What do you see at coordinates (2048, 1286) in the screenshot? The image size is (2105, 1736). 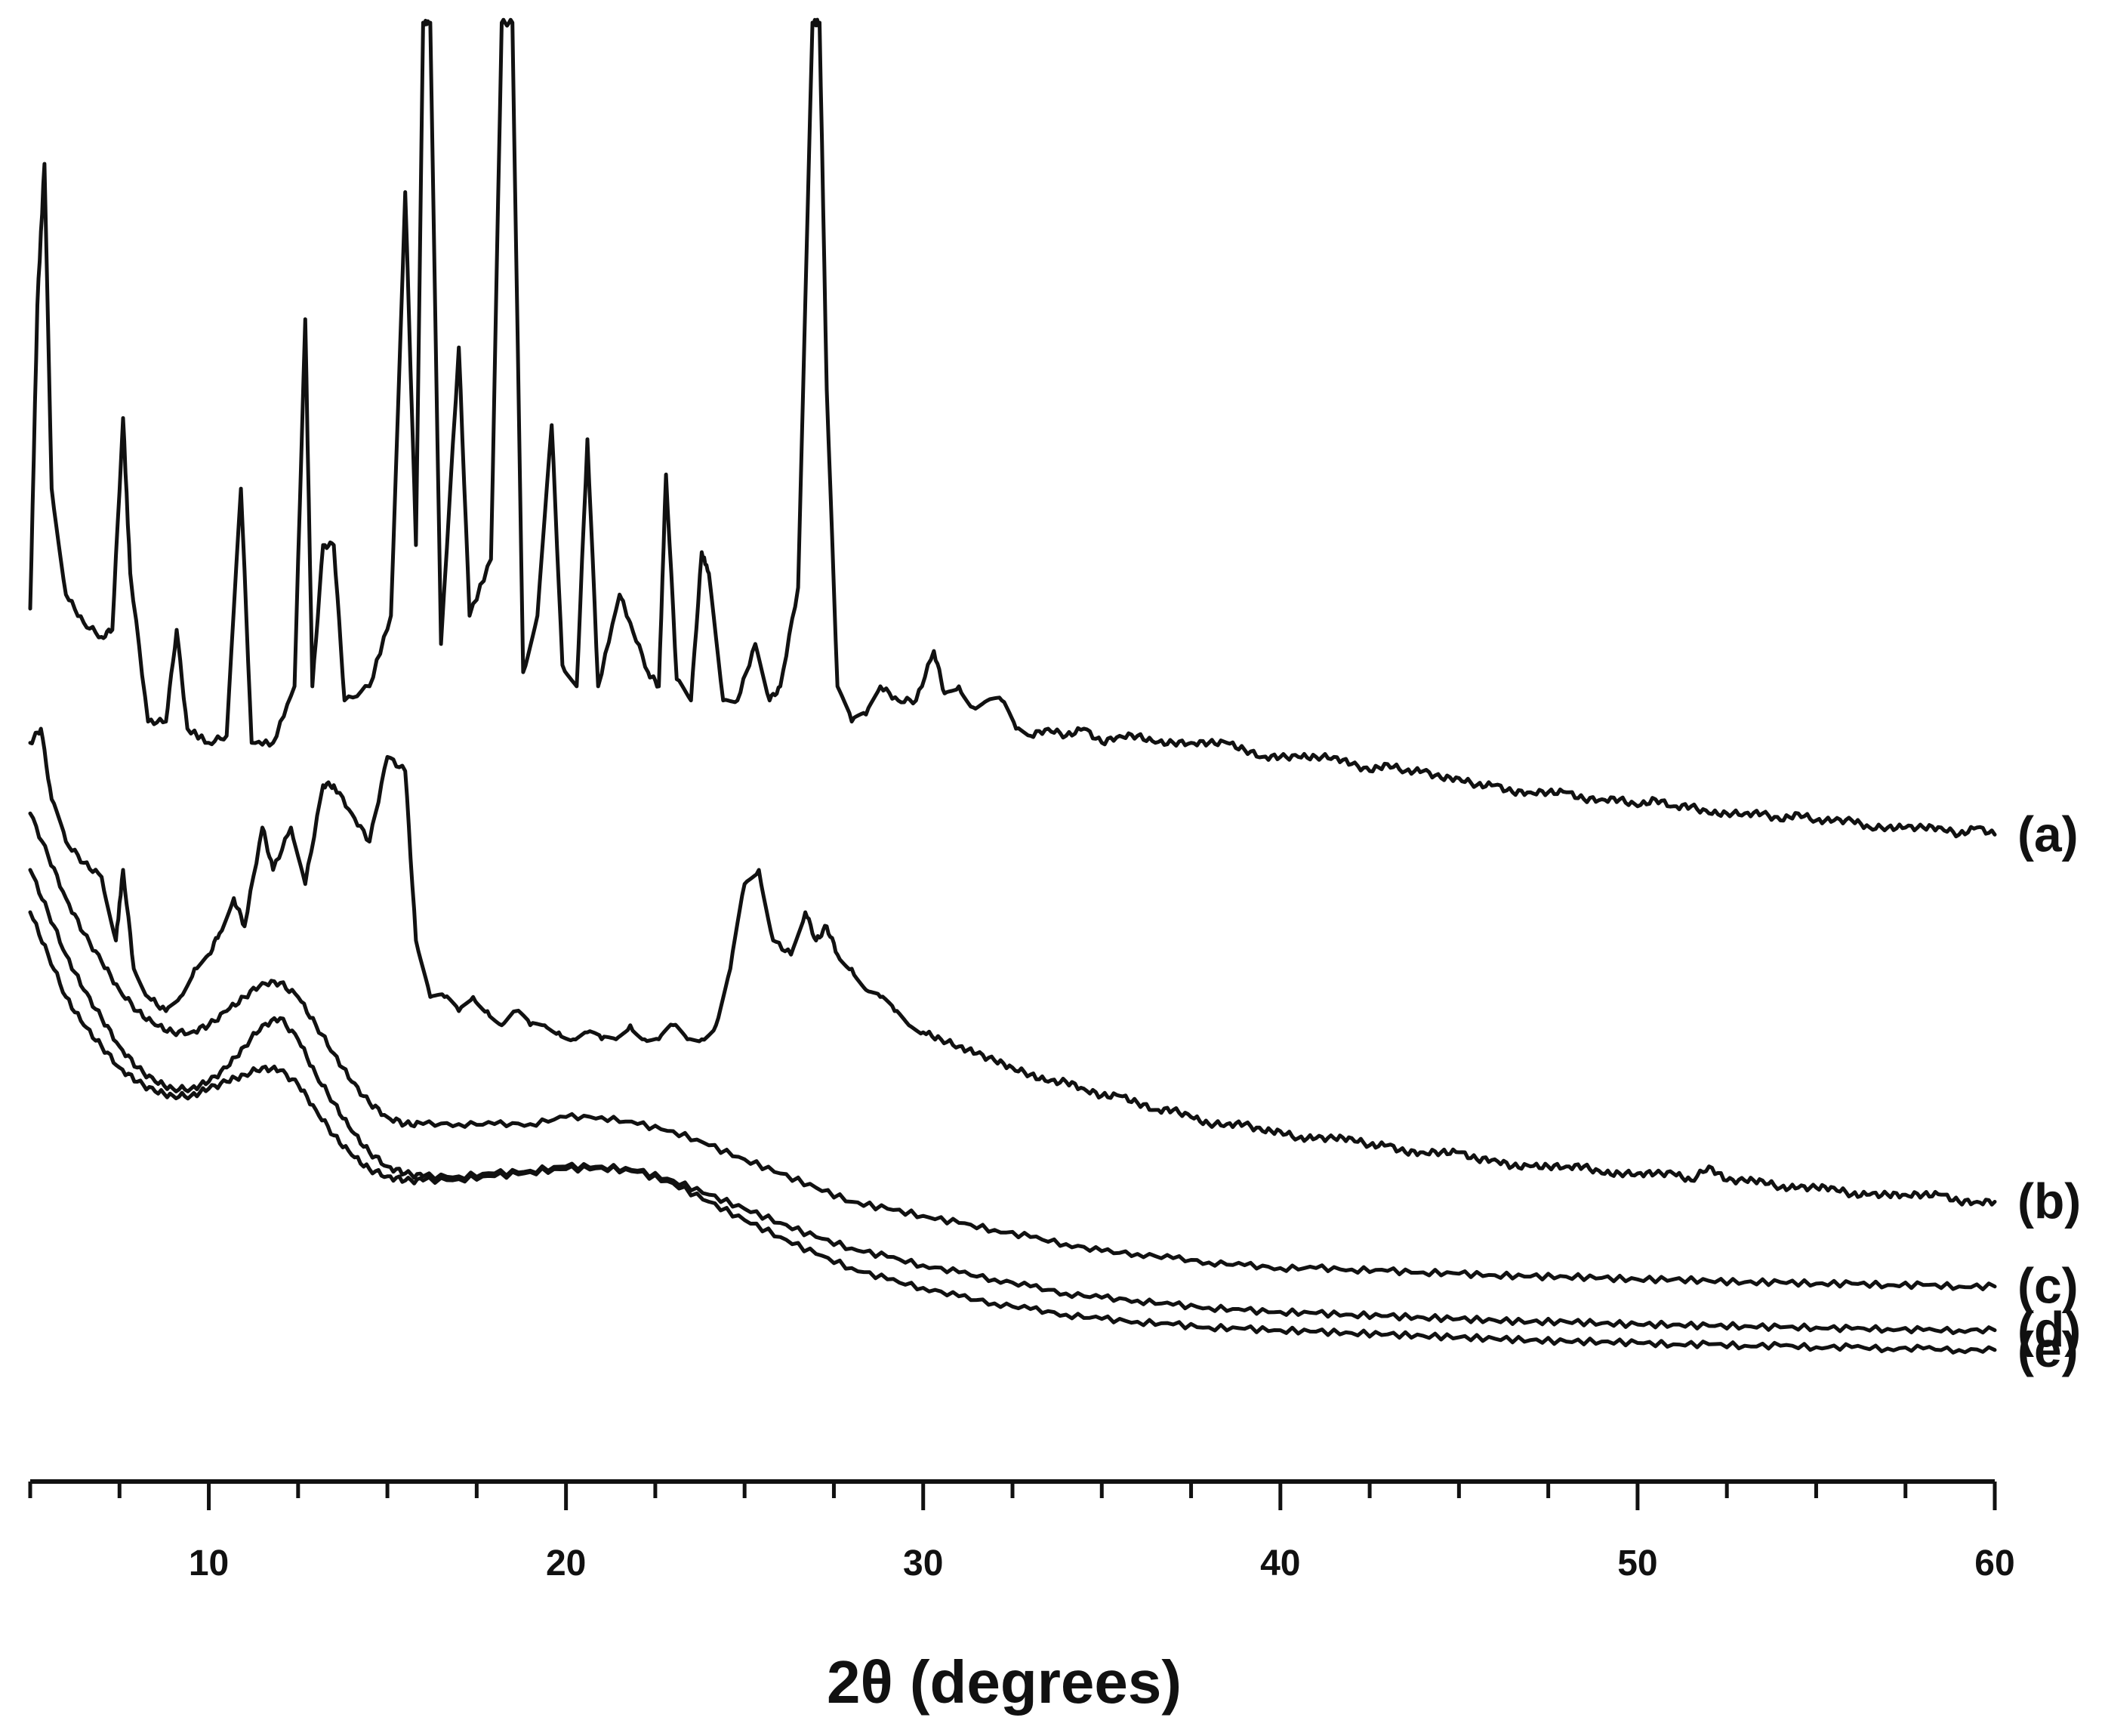 I see `series-label-c: (c)` at bounding box center [2048, 1286].